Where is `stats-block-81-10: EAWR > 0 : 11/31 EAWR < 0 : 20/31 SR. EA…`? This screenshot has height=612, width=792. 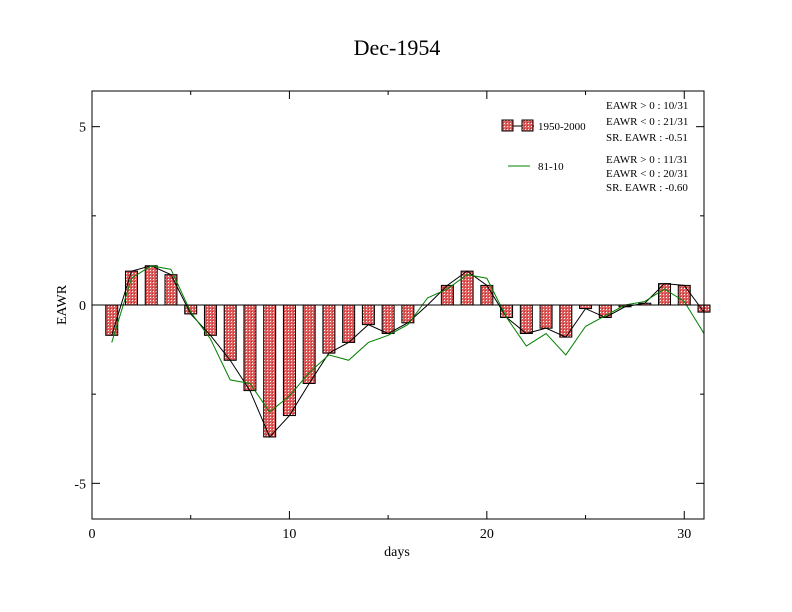
stats-block-81-10: EAWR > 0 : 11/31 EAWR < 0 : 20/31 SR. EA… is located at coordinates (647, 174).